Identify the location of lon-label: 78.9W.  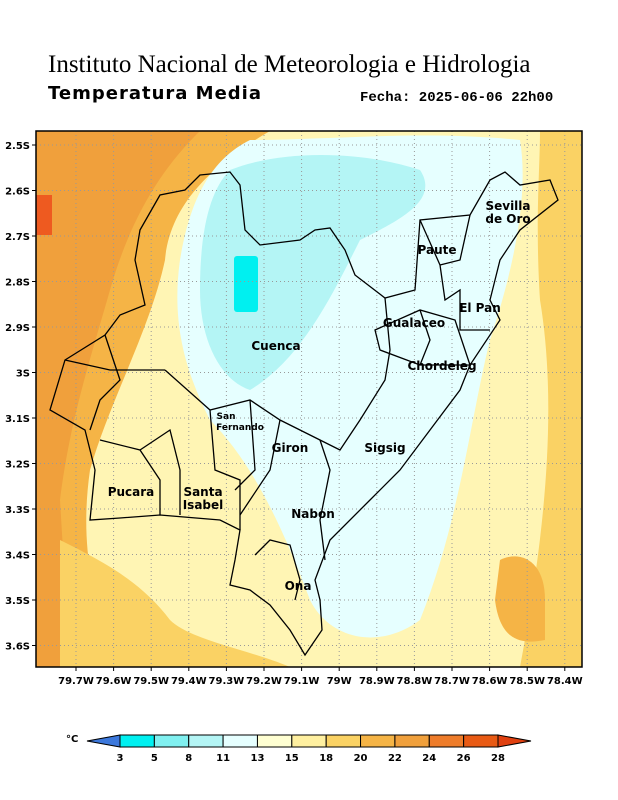
(377, 681).